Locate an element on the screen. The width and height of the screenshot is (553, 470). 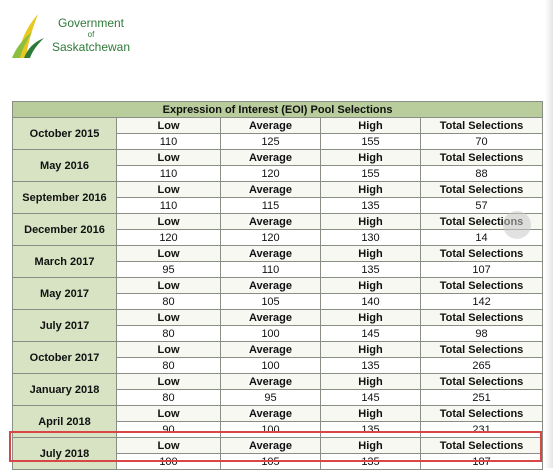
score-average-cell: 125 is located at coordinates (270, 141).